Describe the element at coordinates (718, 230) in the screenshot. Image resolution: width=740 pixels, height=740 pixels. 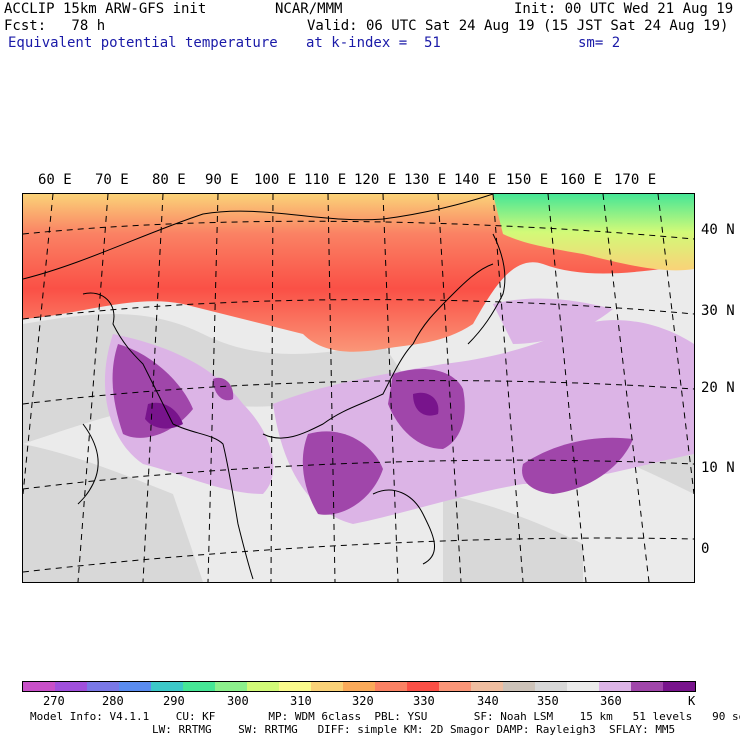
I see `latitude-label: 40 N` at that location.